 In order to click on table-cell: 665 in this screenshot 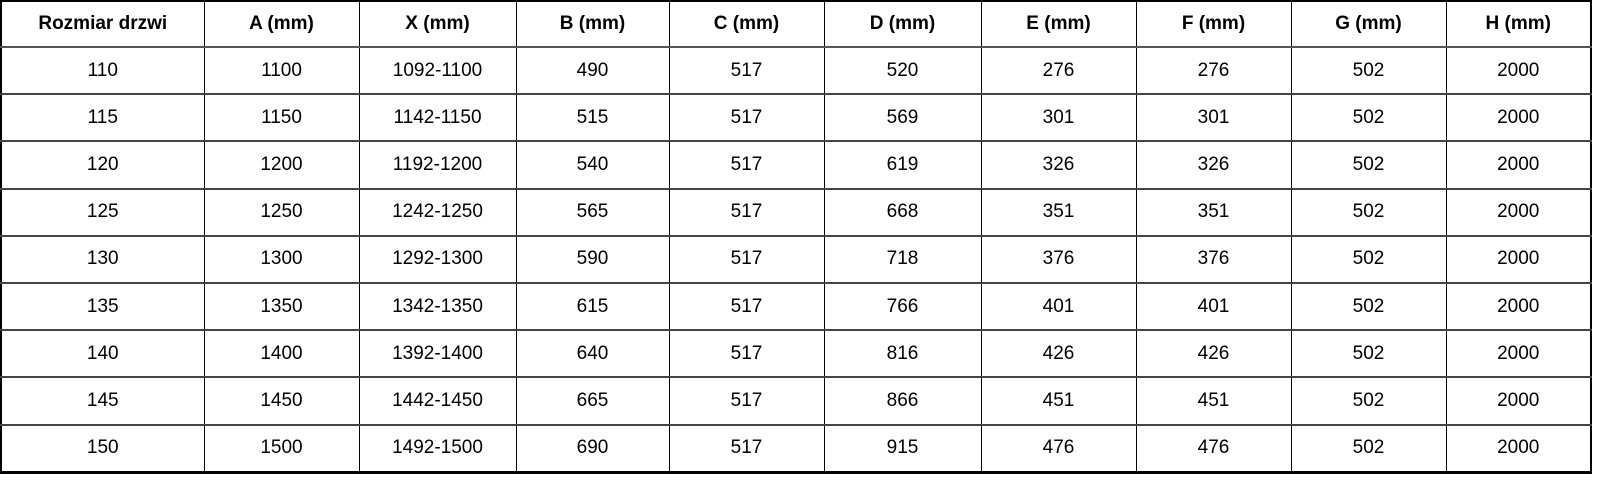, I will do `click(592, 401)`.